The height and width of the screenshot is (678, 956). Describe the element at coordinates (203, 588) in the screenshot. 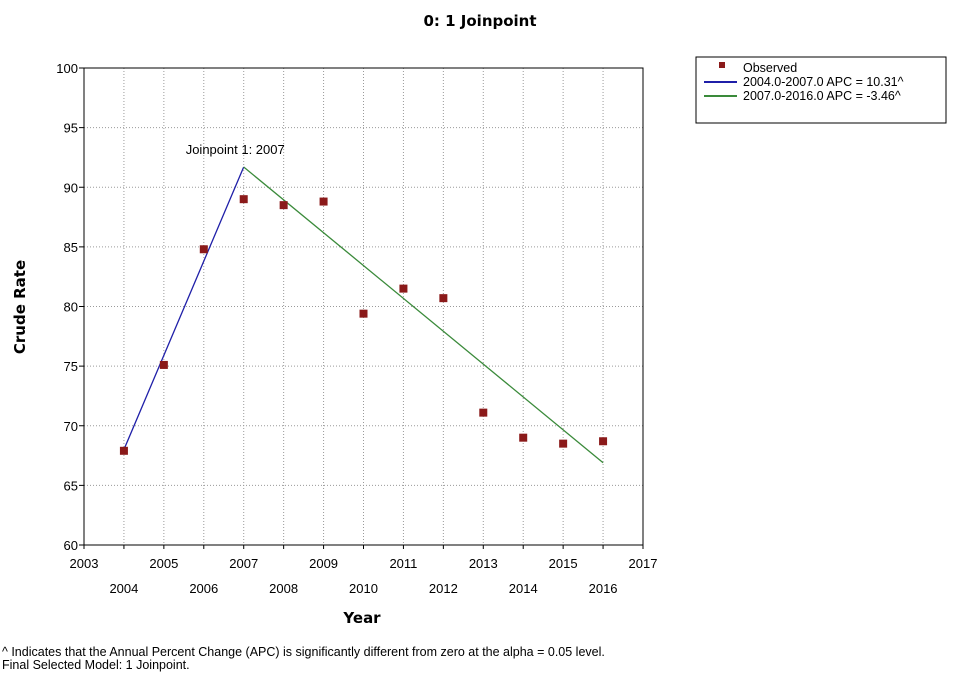

I see `x-tick-label: 2006` at that location.